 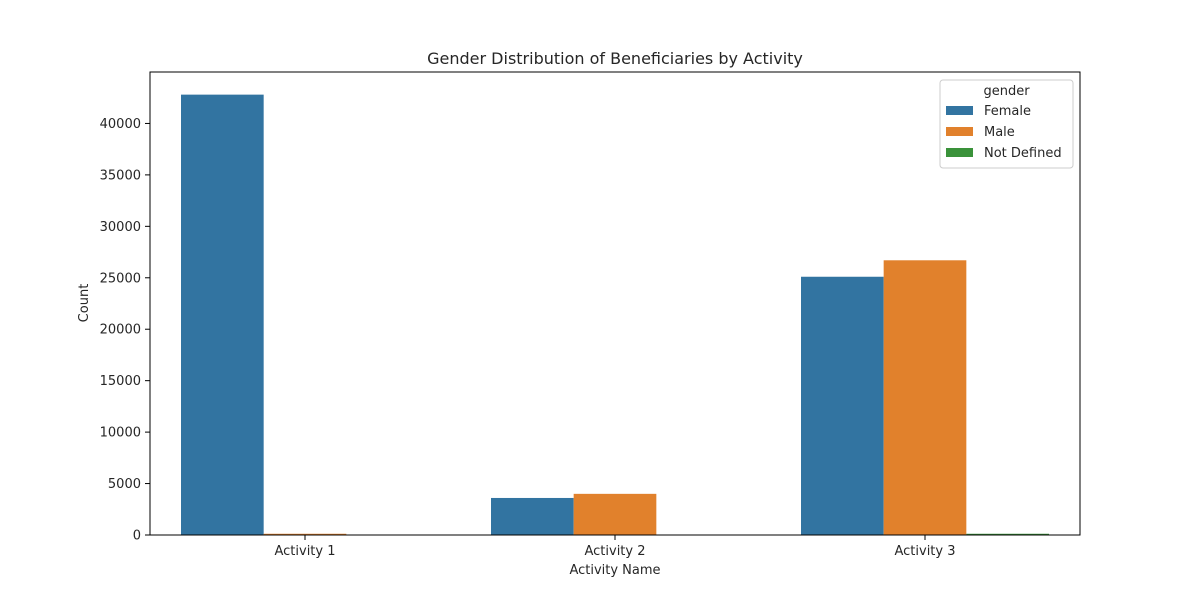 I want to click on y-tick-label: 25000, so click(x=120, y=278).